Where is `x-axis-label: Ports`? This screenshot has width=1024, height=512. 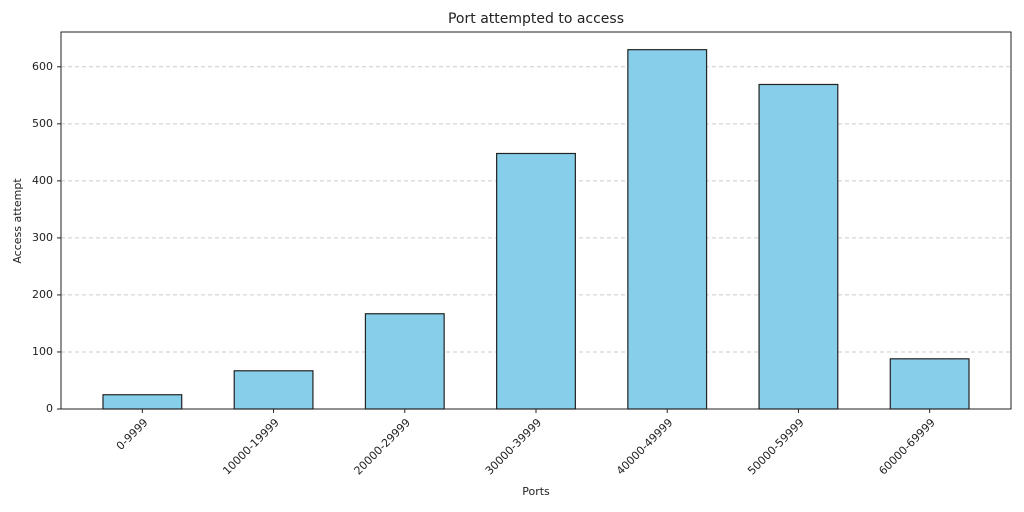
x-axis-label: Ports is located at coordinates (536, 491).